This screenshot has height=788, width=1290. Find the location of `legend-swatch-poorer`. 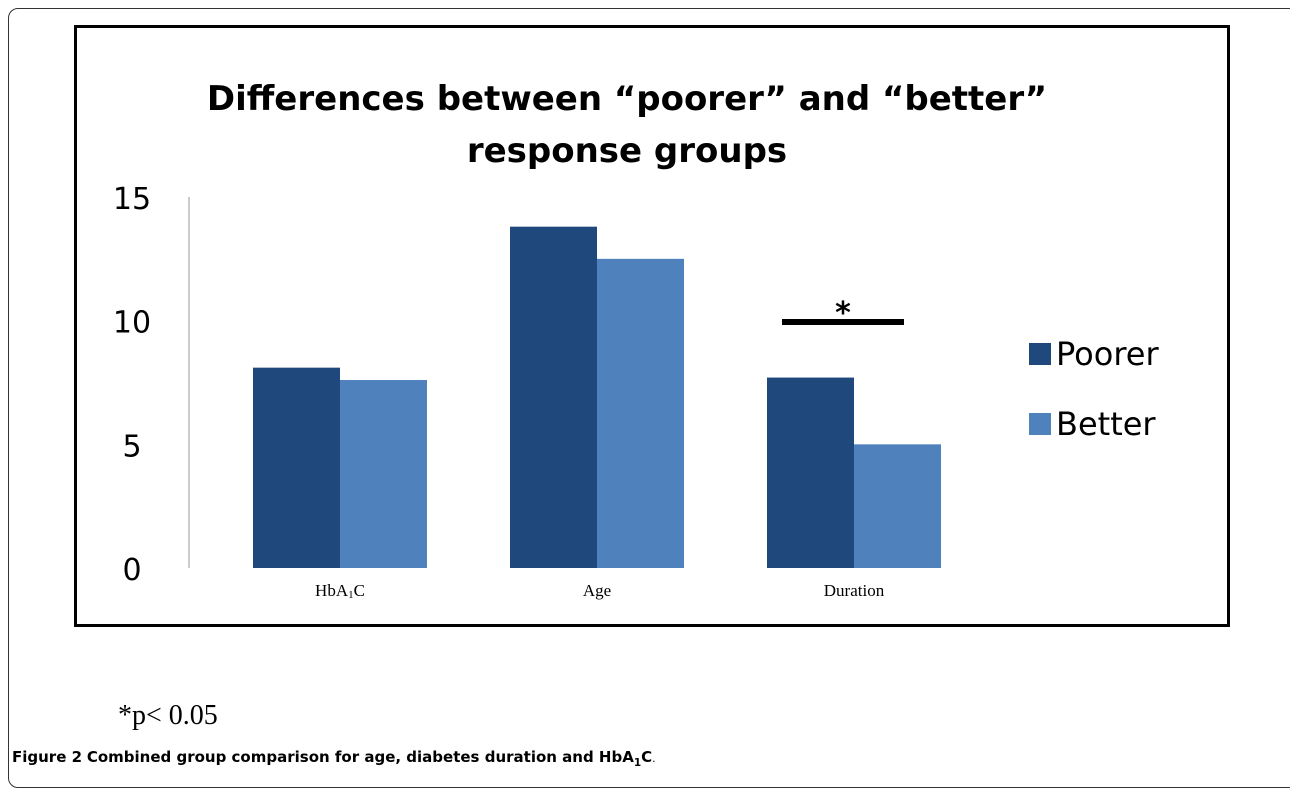

legend-swatch-poorer is located at coordinates (1040, 354).